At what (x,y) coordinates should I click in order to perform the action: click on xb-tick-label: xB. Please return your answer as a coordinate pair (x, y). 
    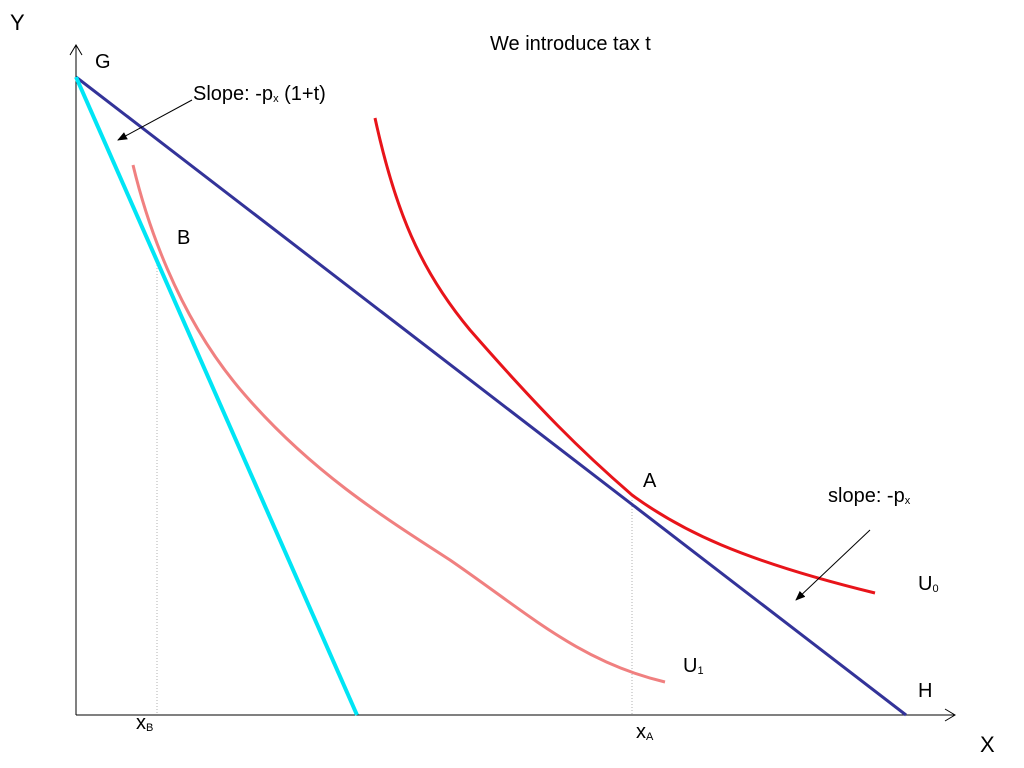
    Looking at the image, I should click on (144, 723).